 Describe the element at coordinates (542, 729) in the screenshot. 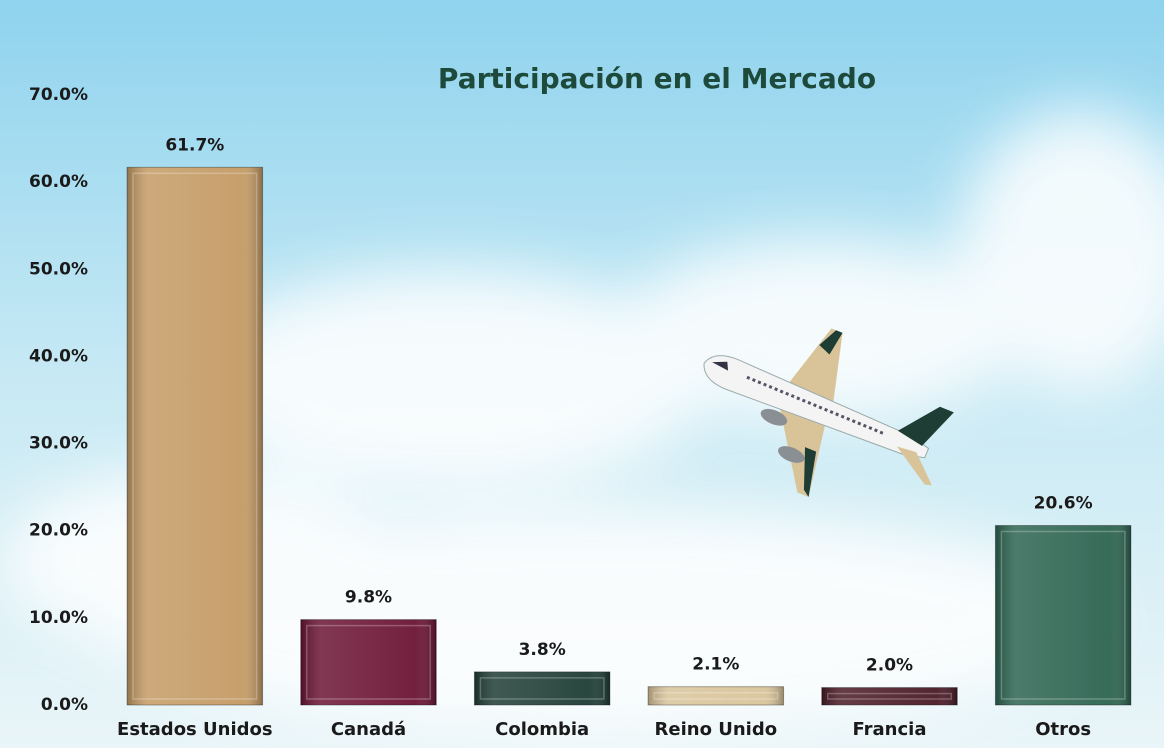

I see `x-tick-label: Colombia` at that location.